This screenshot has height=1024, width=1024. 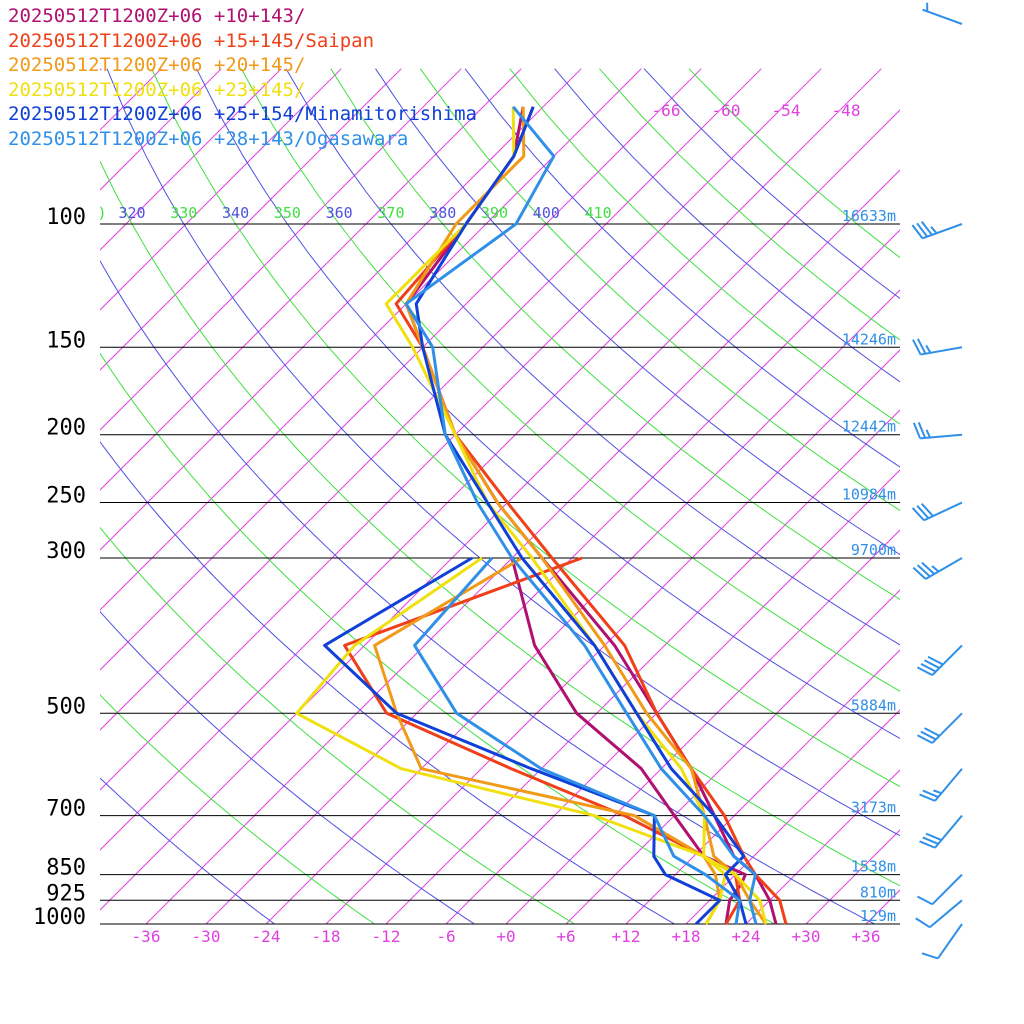 I want to click on height-label: 10984m, so click(x=869, y=495).